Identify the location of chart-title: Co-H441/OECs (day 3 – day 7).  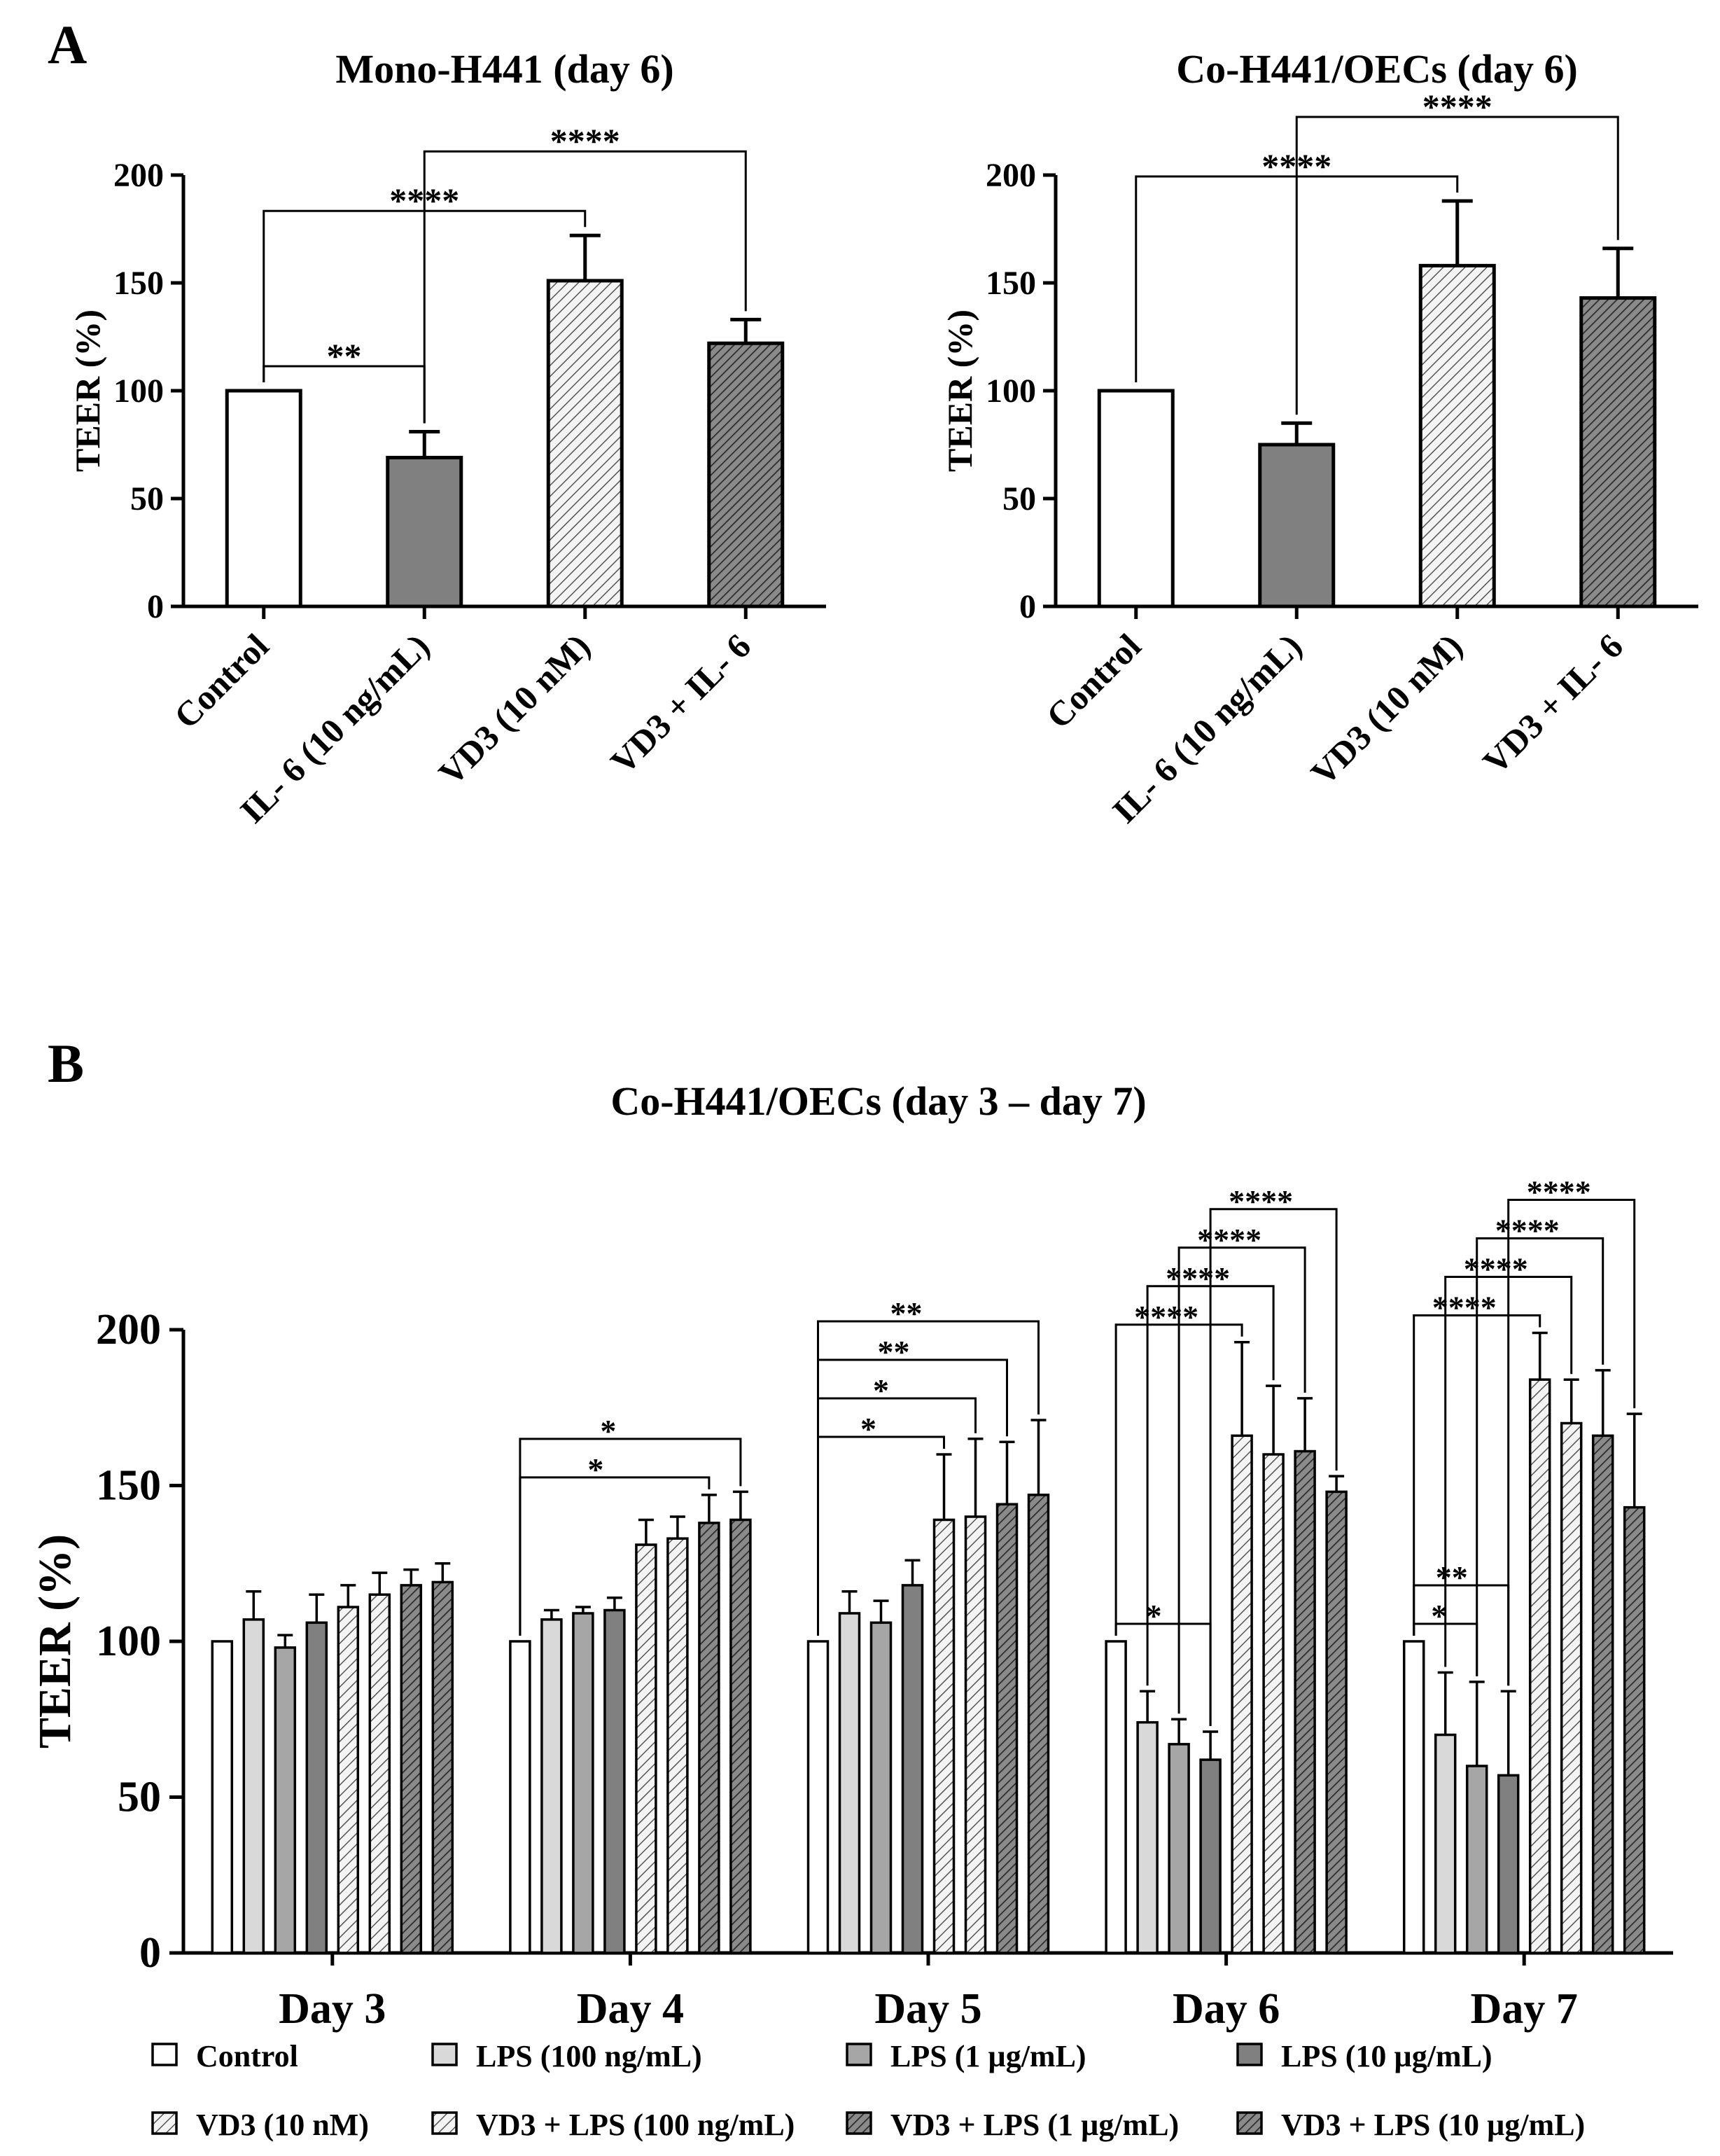
(878, 1101).